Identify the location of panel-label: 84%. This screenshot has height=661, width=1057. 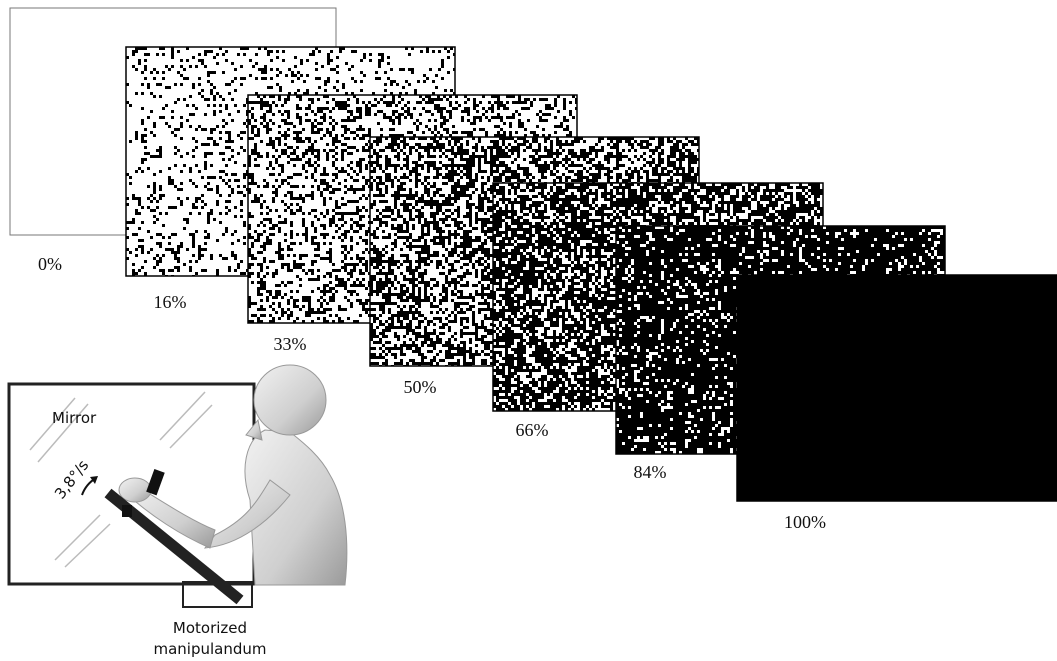
(650, 472).